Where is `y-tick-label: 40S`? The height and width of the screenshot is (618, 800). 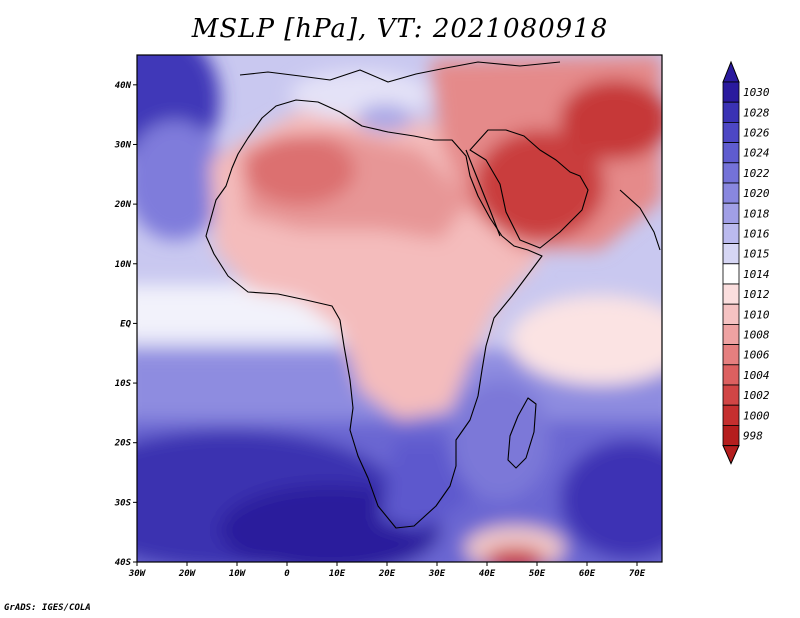
y-tick-label: 40S is located at coordinates (123, 563).